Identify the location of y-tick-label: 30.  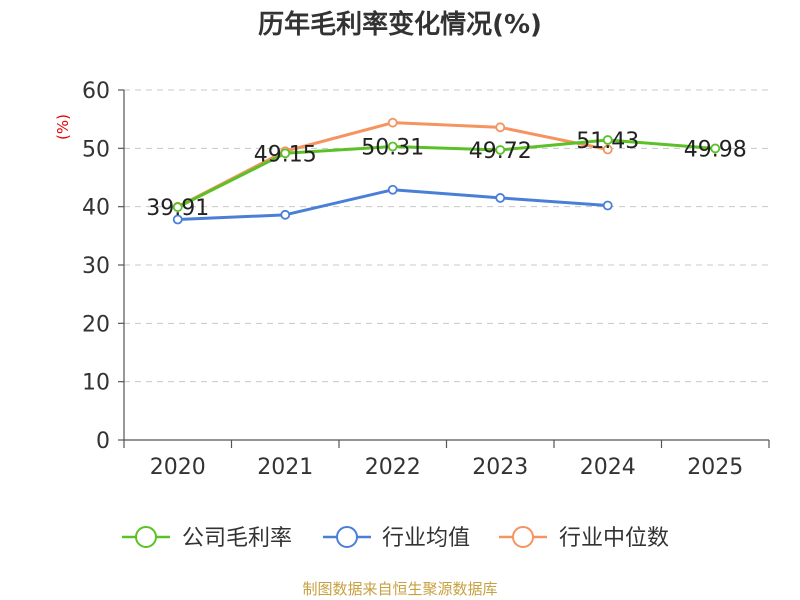
(96, 266).